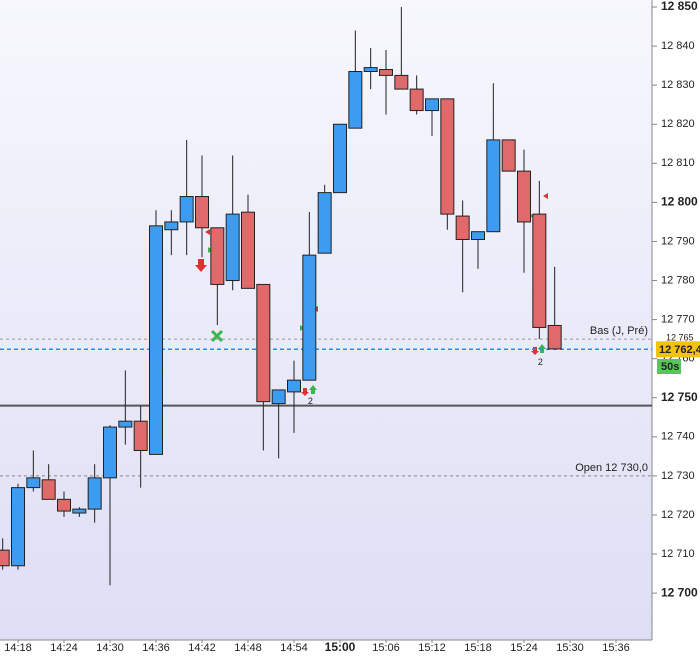  I want to click on x-tick-label: 15:06, so click(386, 648).